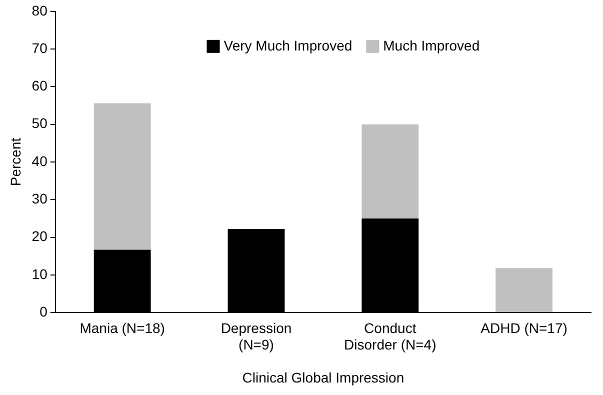  I want to click on y-tick-label: 0, so click(44, 311).